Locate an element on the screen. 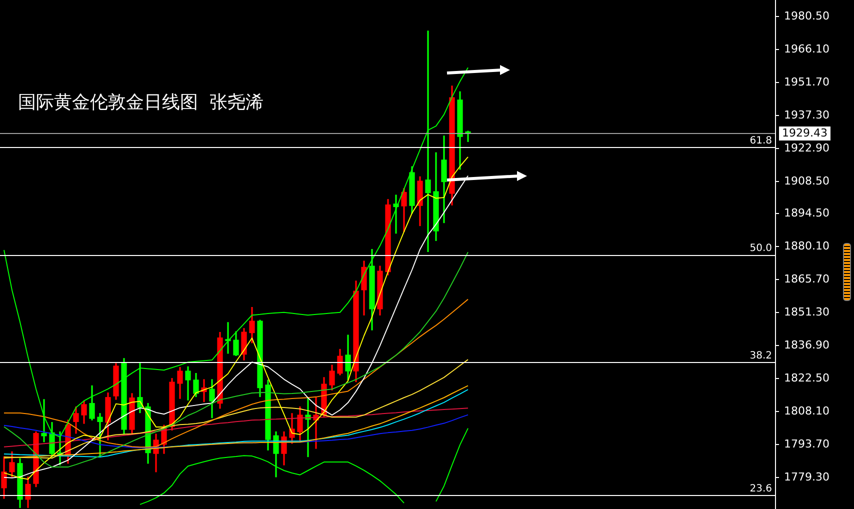 This screenshot has width=854, height=509. y-tick-label: 1908.50 is located at coordinates (807, 181).